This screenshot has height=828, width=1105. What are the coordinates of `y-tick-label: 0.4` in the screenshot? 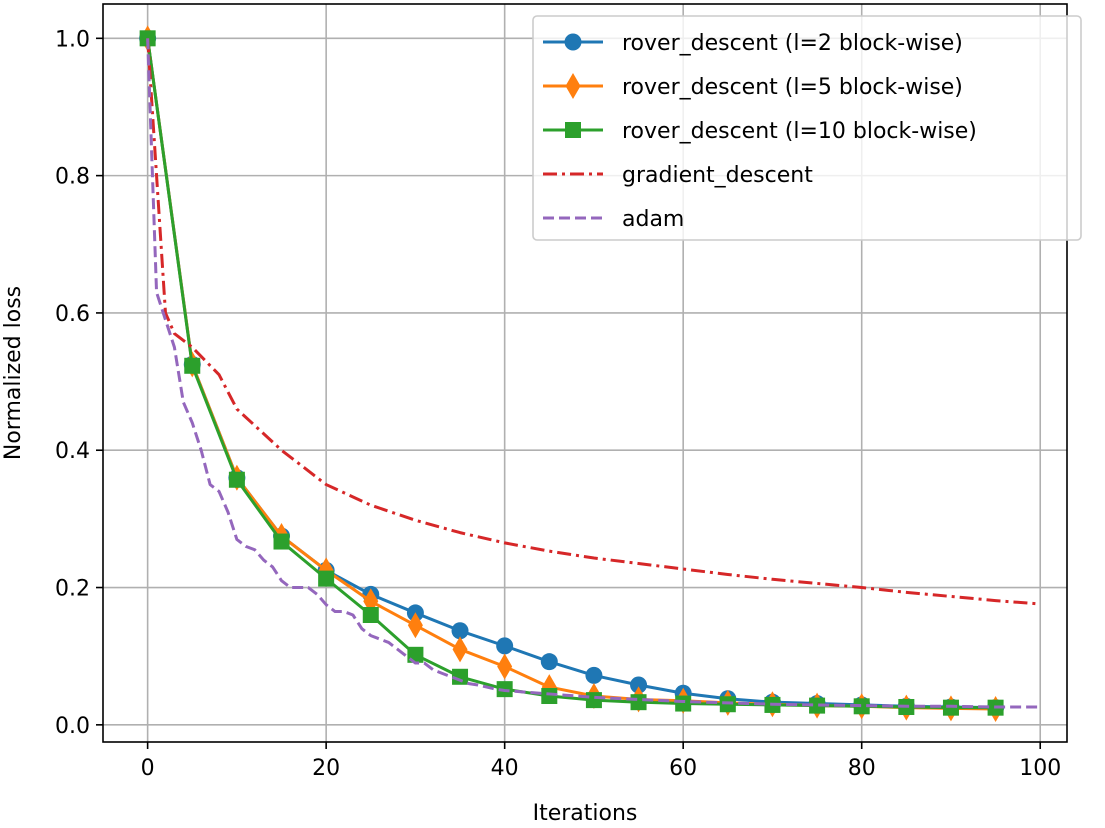 It's located at (72, 451).